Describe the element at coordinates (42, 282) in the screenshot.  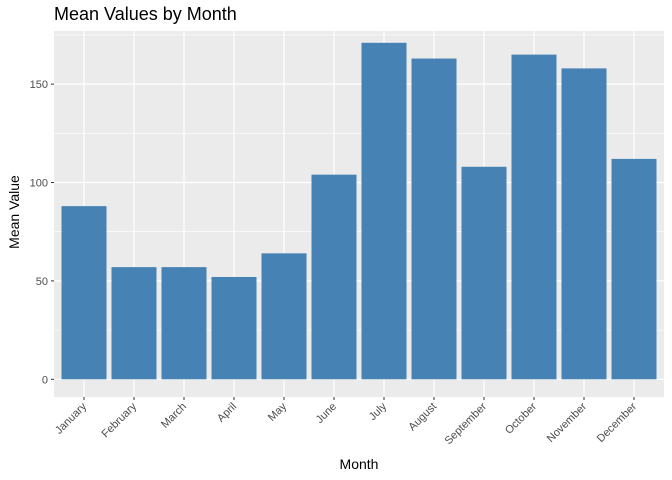
I see `y-tick-label: 50` at that location.